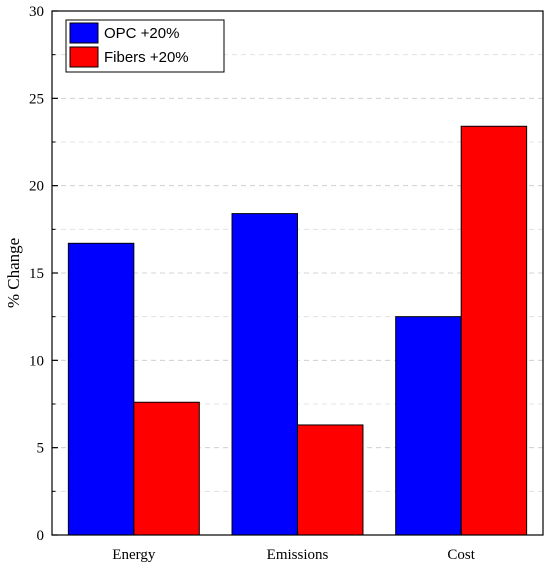 This screenshot has width=550, height=569. Describe the element at coordinates (36, 361) in the screenshot. I see `y-tick-label-10: 10` at that location.